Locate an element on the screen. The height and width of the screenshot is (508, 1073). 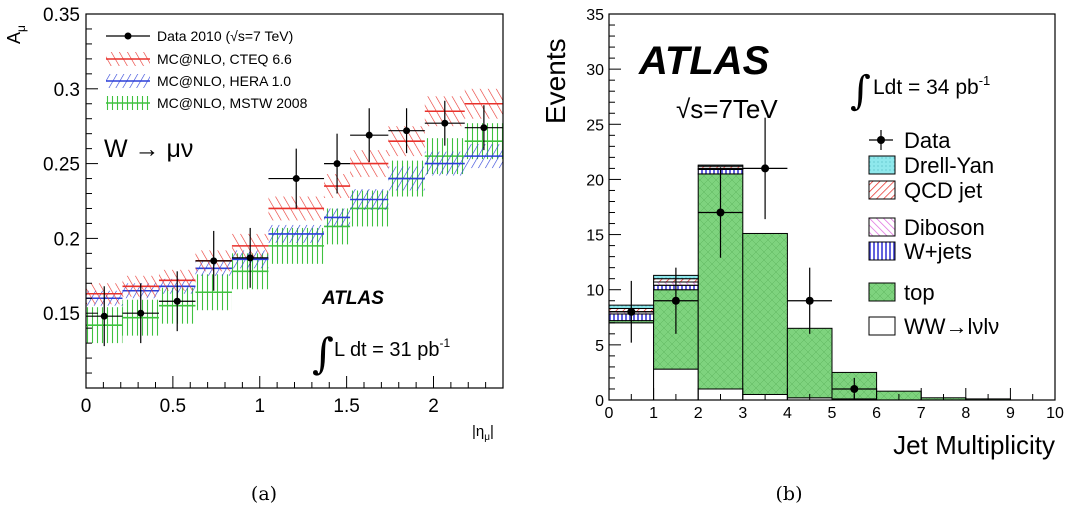
b-panel-label: (b) is located at coordinates (789, 494).